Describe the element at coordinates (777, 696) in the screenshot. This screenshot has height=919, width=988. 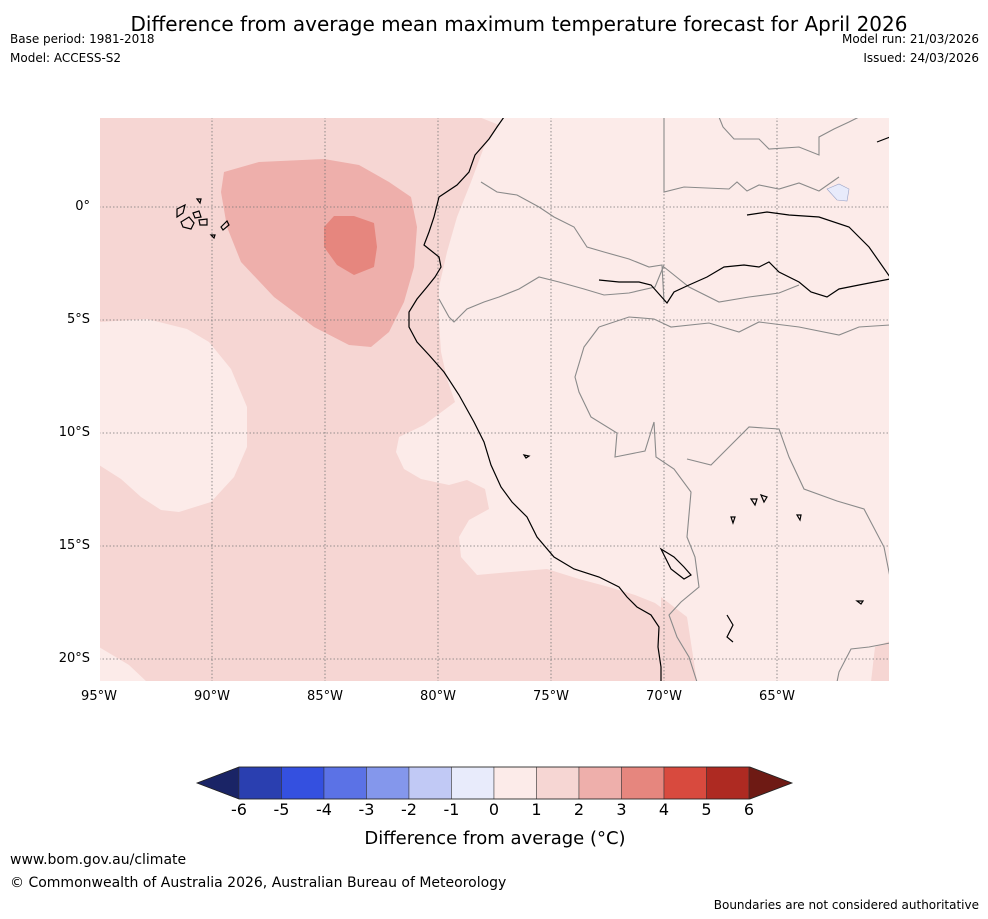
I see `lon-label-65w: 65°W` at that location.